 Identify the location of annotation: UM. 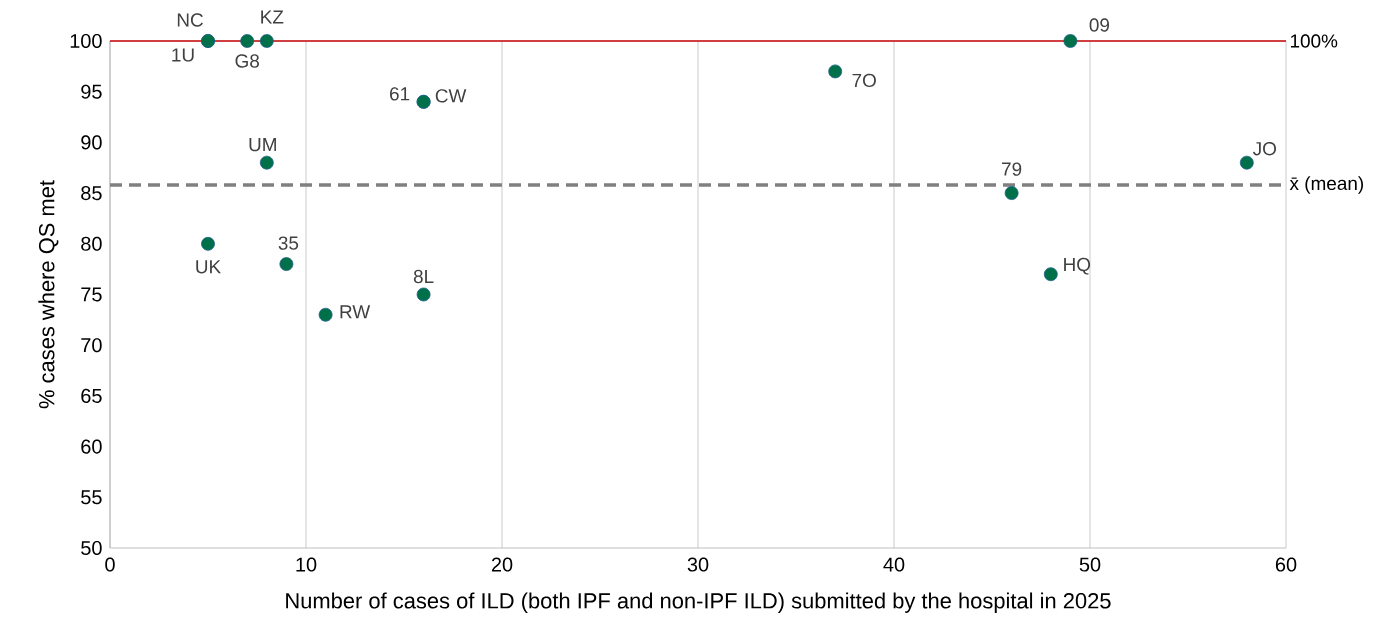
(262, 145).